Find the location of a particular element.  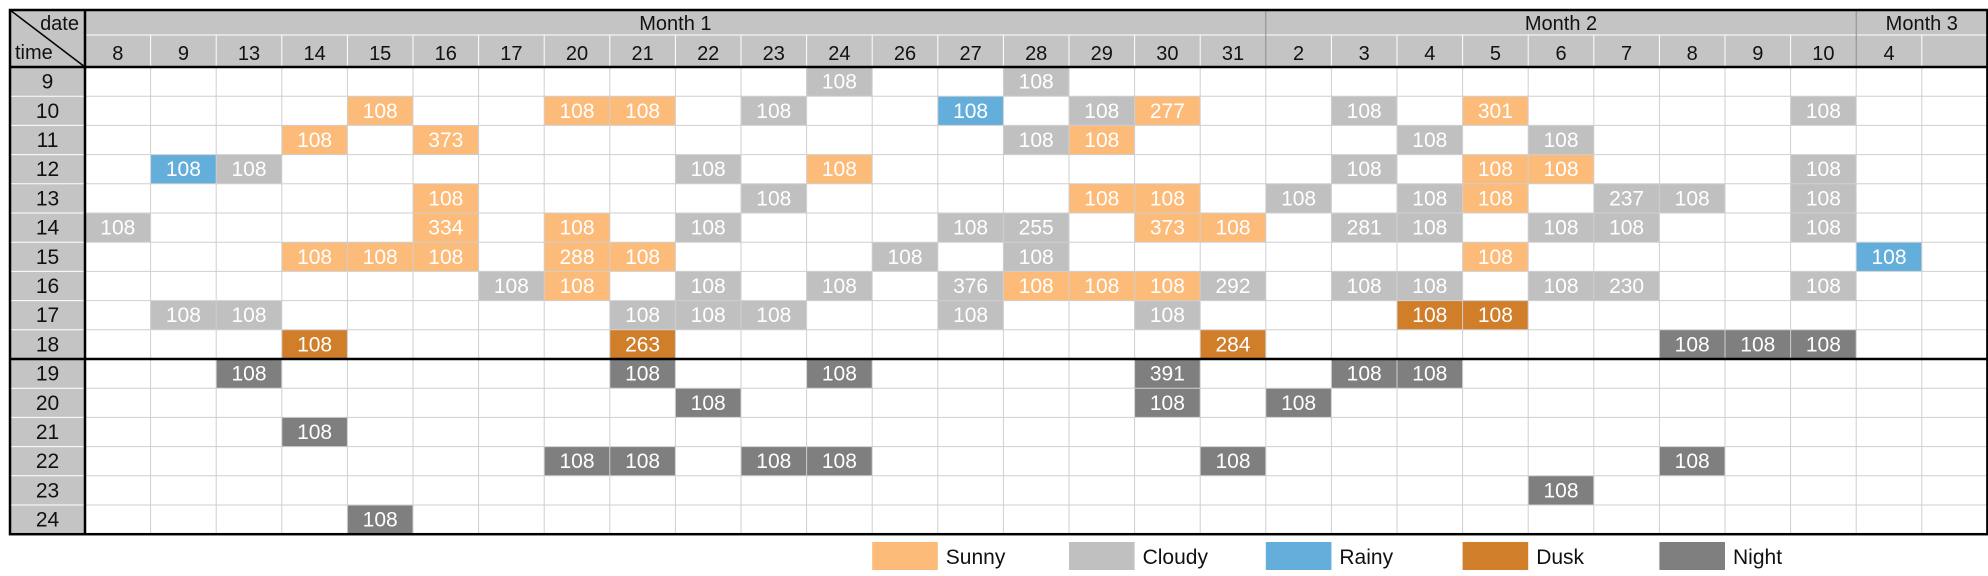

cell-value: 277 is located at coordinates (1167, 111).